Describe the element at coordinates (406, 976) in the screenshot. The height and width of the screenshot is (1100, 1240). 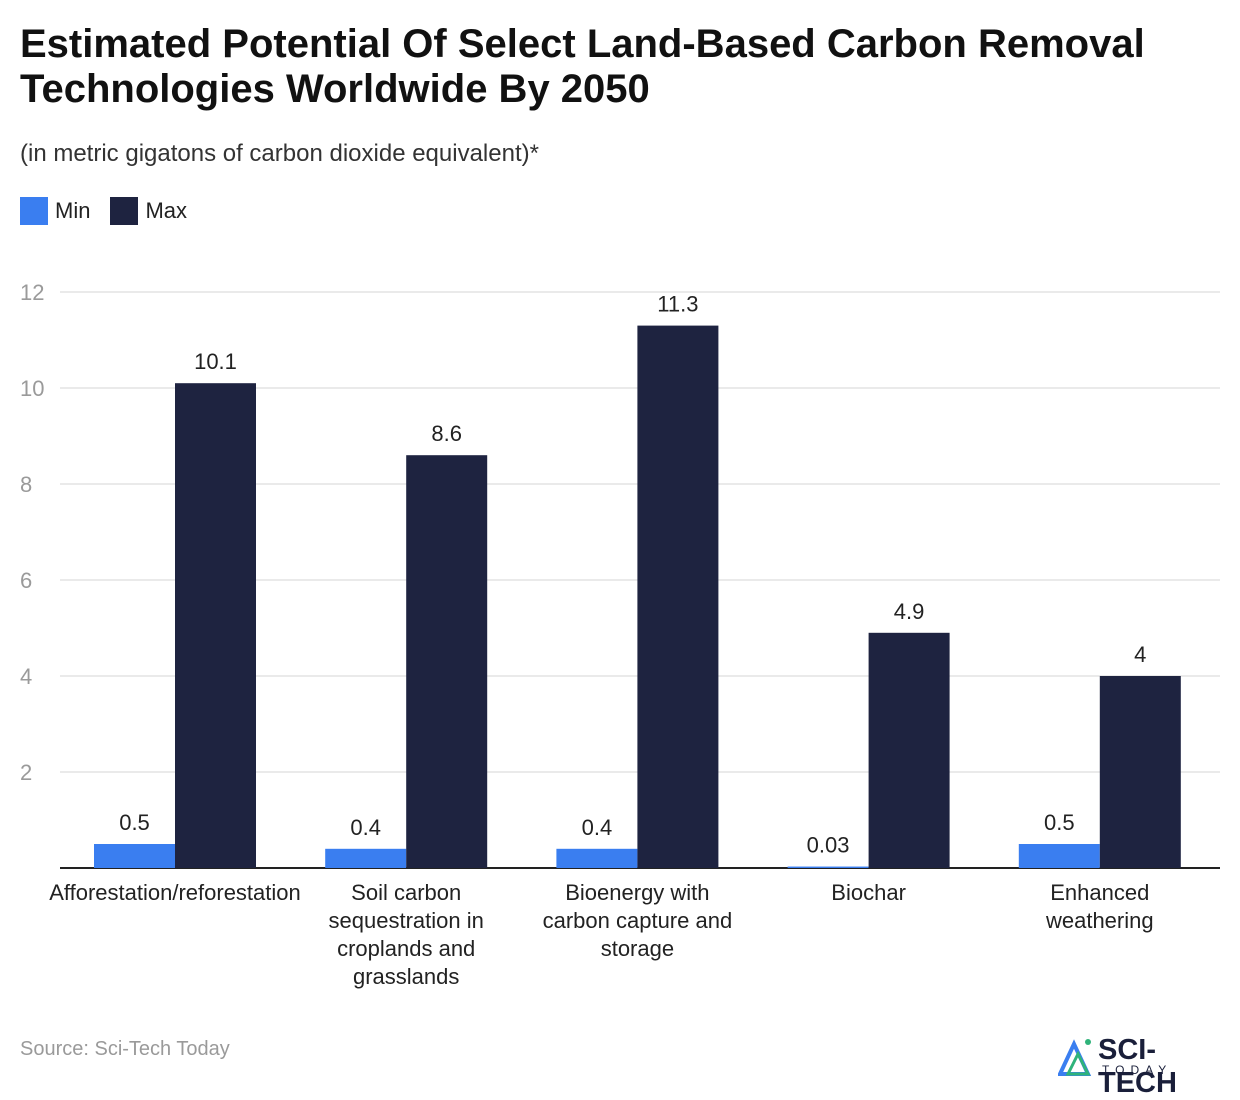
I see `x-tick-label: grasslands` at that location.